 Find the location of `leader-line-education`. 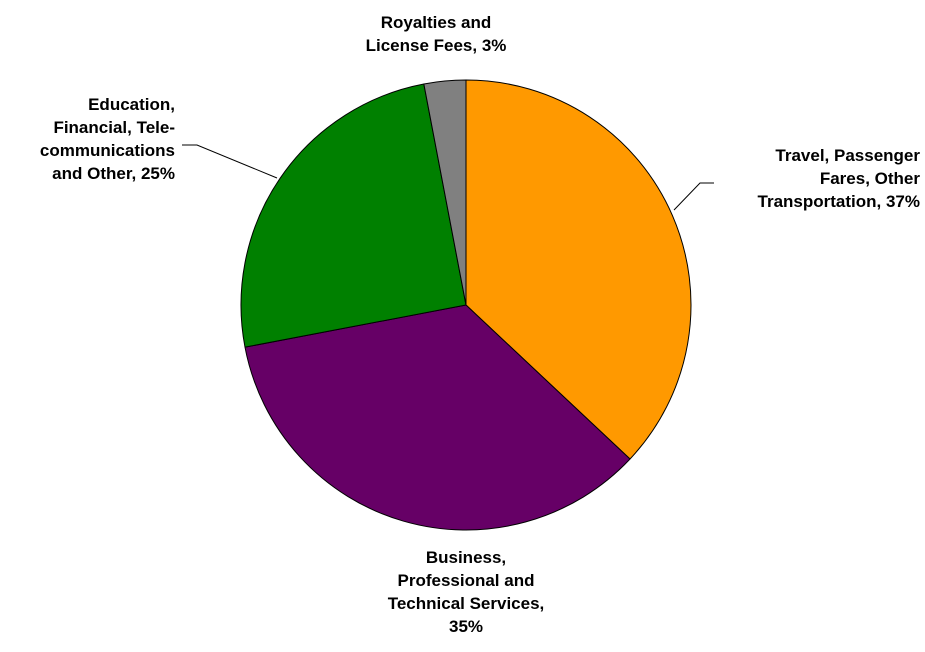

leader-line-education is located at coordinates (230, 161).